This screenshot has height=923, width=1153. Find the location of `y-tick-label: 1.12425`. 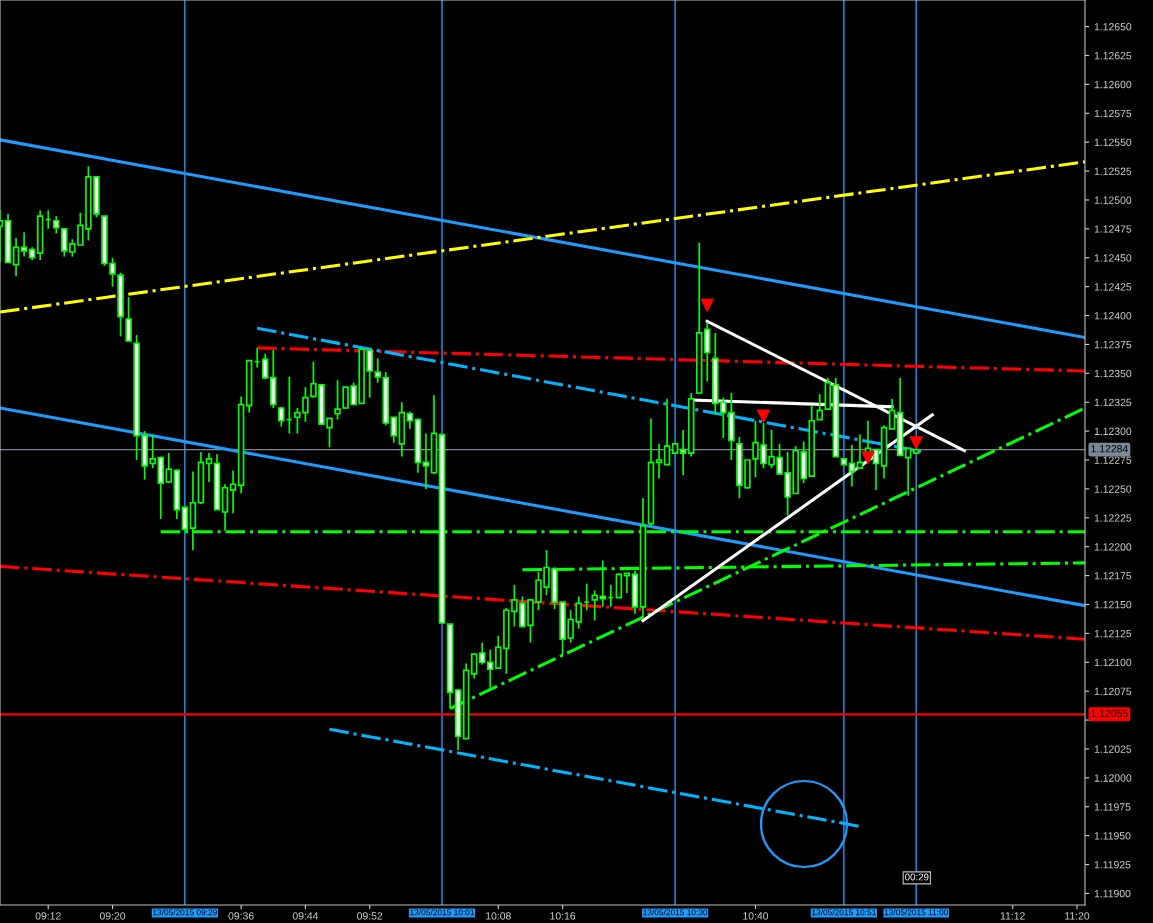

y-tick-label: 1.12425 is located at coordinates (1113, 287).